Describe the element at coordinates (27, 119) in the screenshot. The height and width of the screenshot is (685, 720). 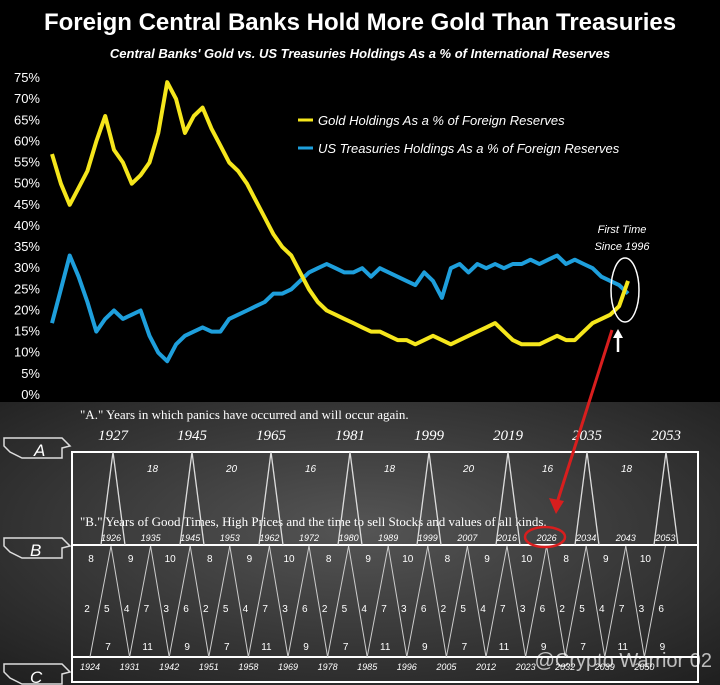
I see `y-tick-label: 65%` at that location.